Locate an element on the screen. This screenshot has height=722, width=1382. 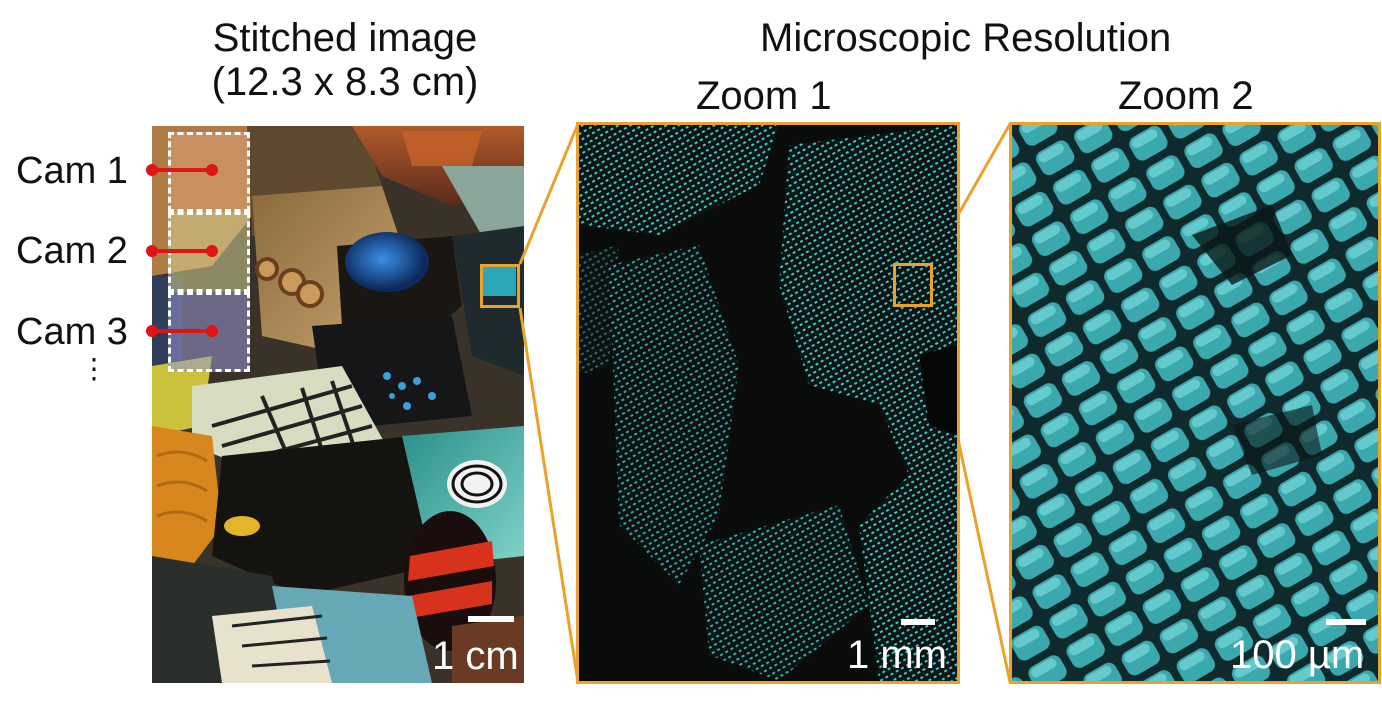
microscopic-resolution-title: Microscopic Resolution is located at coordinates (966, 38).